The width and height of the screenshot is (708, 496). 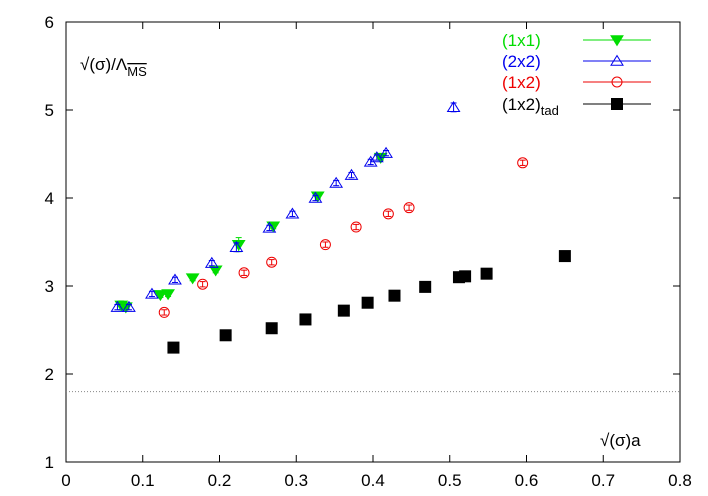 I want to click on legend-label: (1x2), so click(x=521, y=82).